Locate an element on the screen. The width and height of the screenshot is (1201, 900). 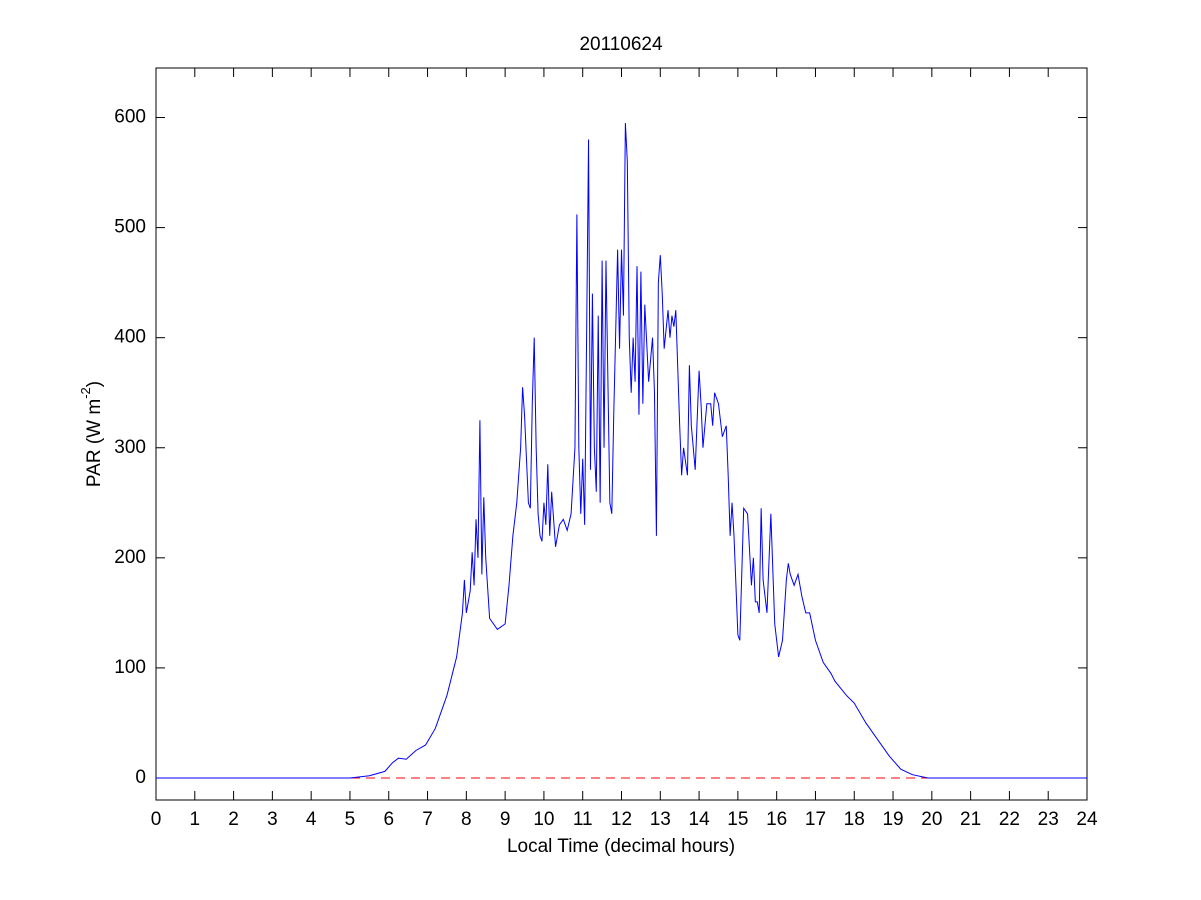
x-tick-label: 7 is located at coordinates (427, 819).